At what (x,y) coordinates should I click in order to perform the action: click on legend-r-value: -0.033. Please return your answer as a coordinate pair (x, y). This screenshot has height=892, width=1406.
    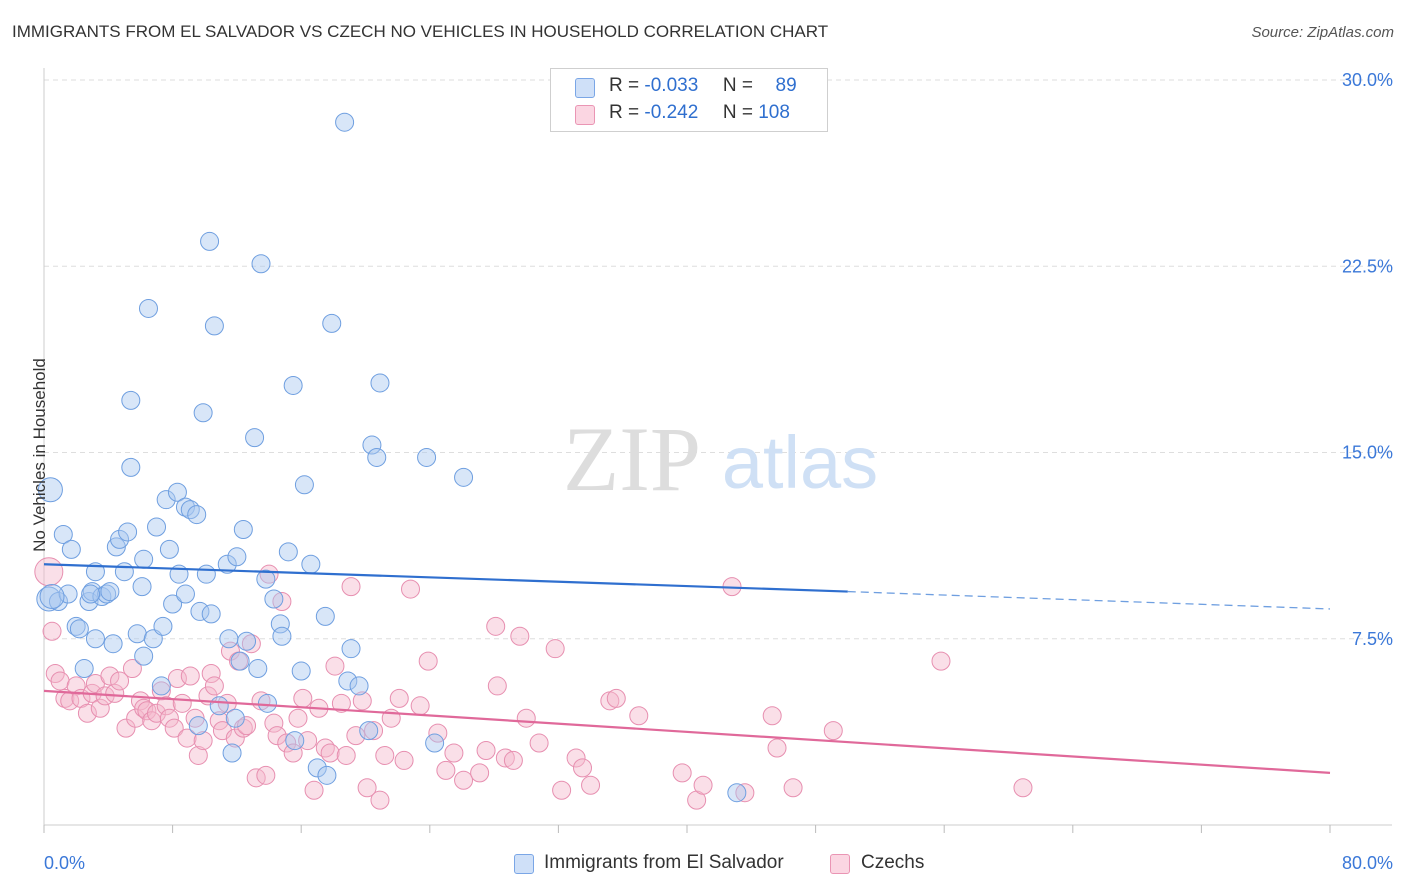
    Looking at the image, I should click on (671, 85).